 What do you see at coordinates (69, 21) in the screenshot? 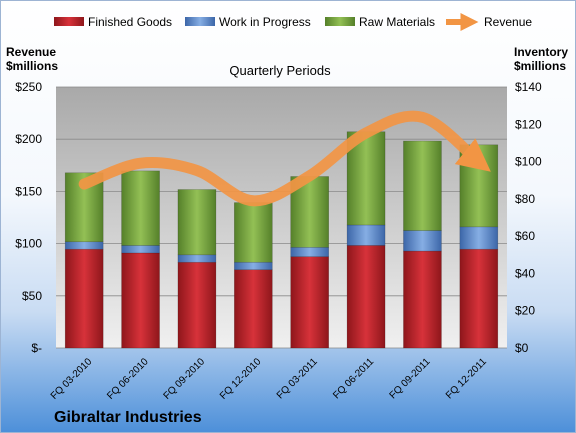
I see `legend-swatch-finished-goods` at bounding box center [69, 21].